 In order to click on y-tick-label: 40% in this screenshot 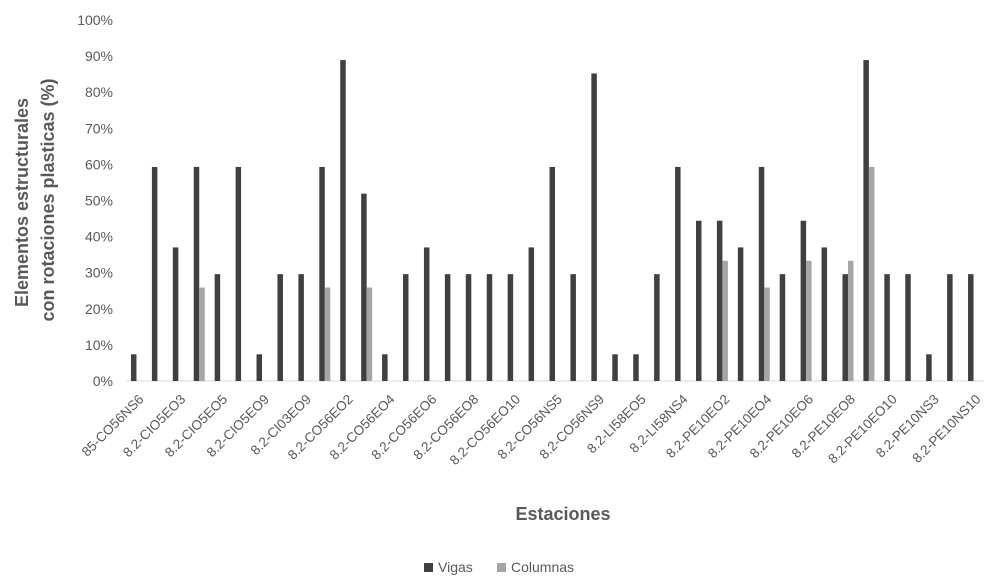, I will do `click(99, 237)`.